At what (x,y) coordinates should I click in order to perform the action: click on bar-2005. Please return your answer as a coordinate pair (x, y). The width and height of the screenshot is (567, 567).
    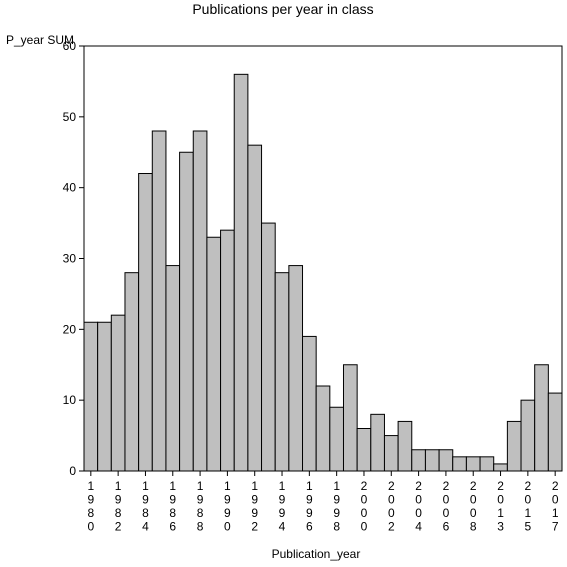
    Looking at the image, I should click on (432, 460).